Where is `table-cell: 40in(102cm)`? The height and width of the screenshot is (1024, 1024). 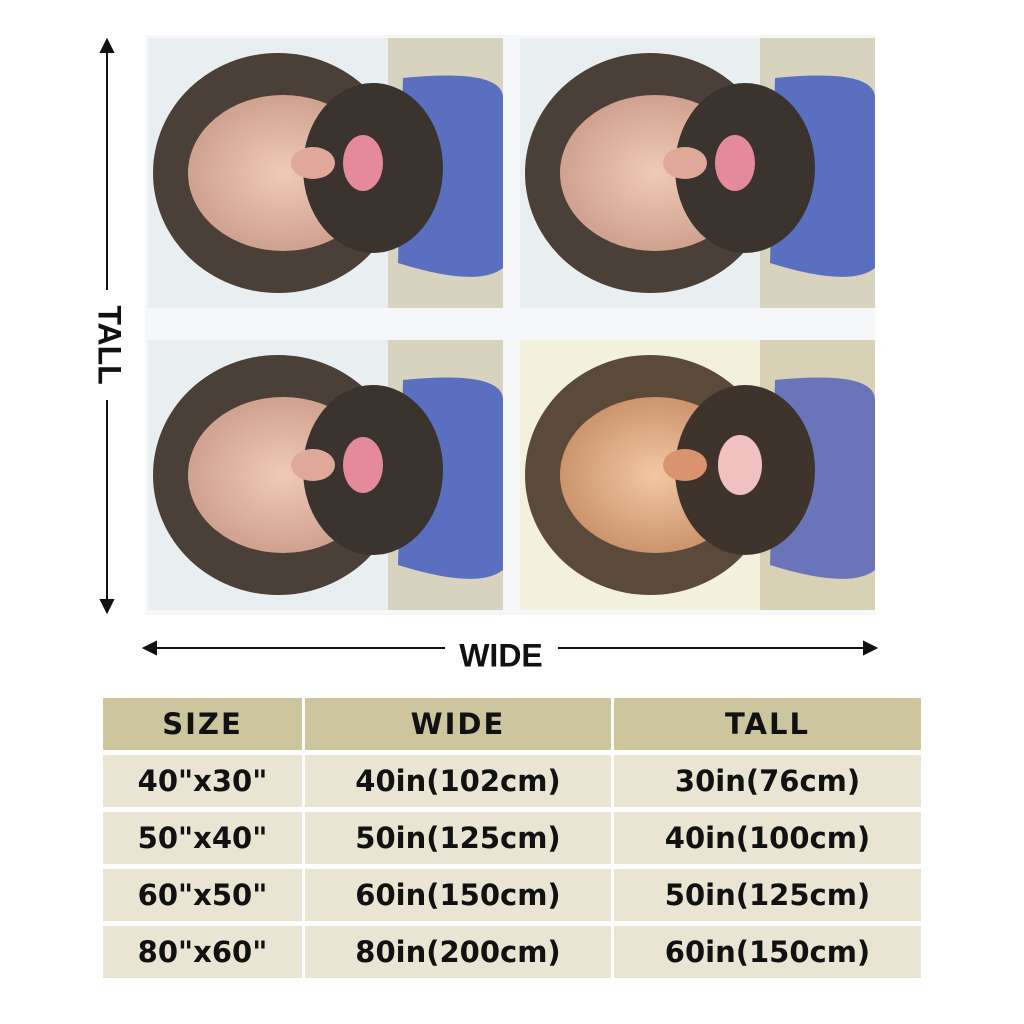
table-cell: 40in(102cm) is located at coordinates (458, 781).